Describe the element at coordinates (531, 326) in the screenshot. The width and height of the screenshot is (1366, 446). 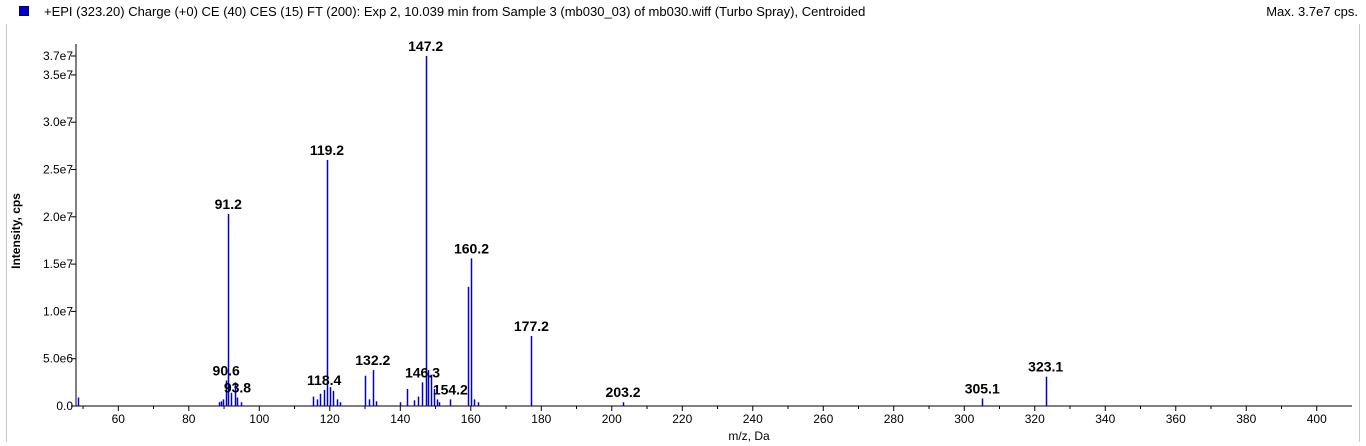
I see `peak-label: 177.2` at that location.